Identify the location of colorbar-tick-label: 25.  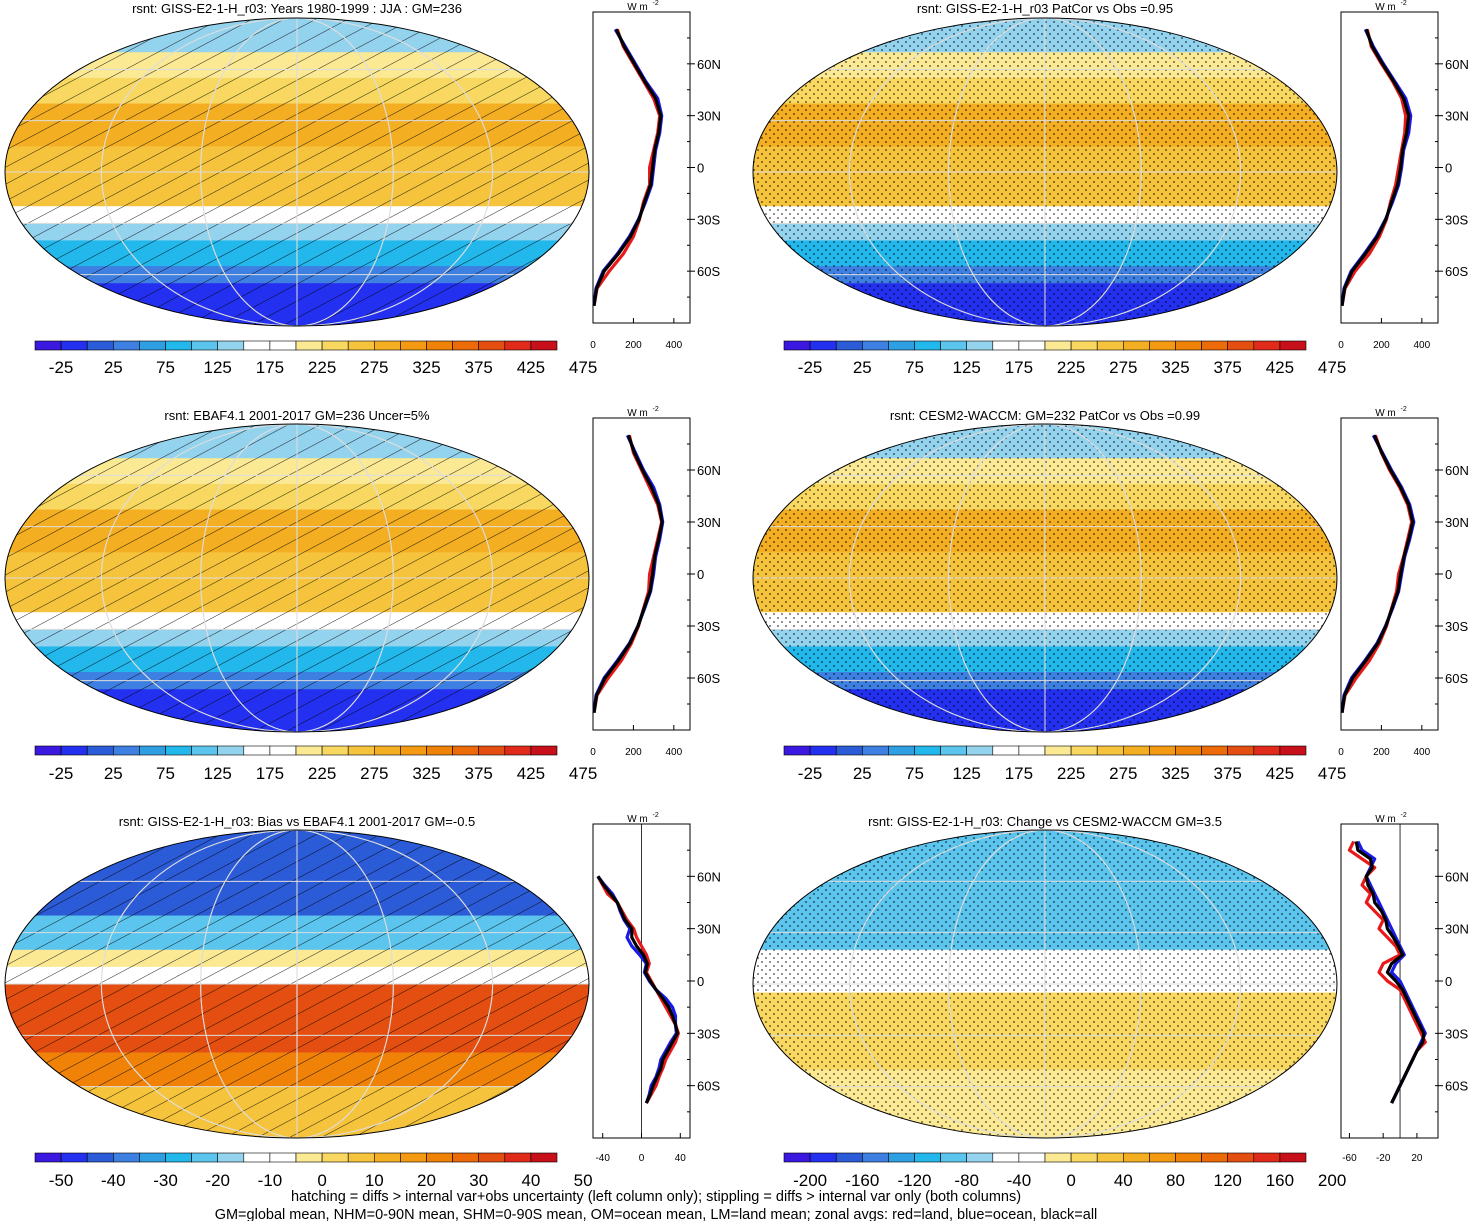
(862, 367).